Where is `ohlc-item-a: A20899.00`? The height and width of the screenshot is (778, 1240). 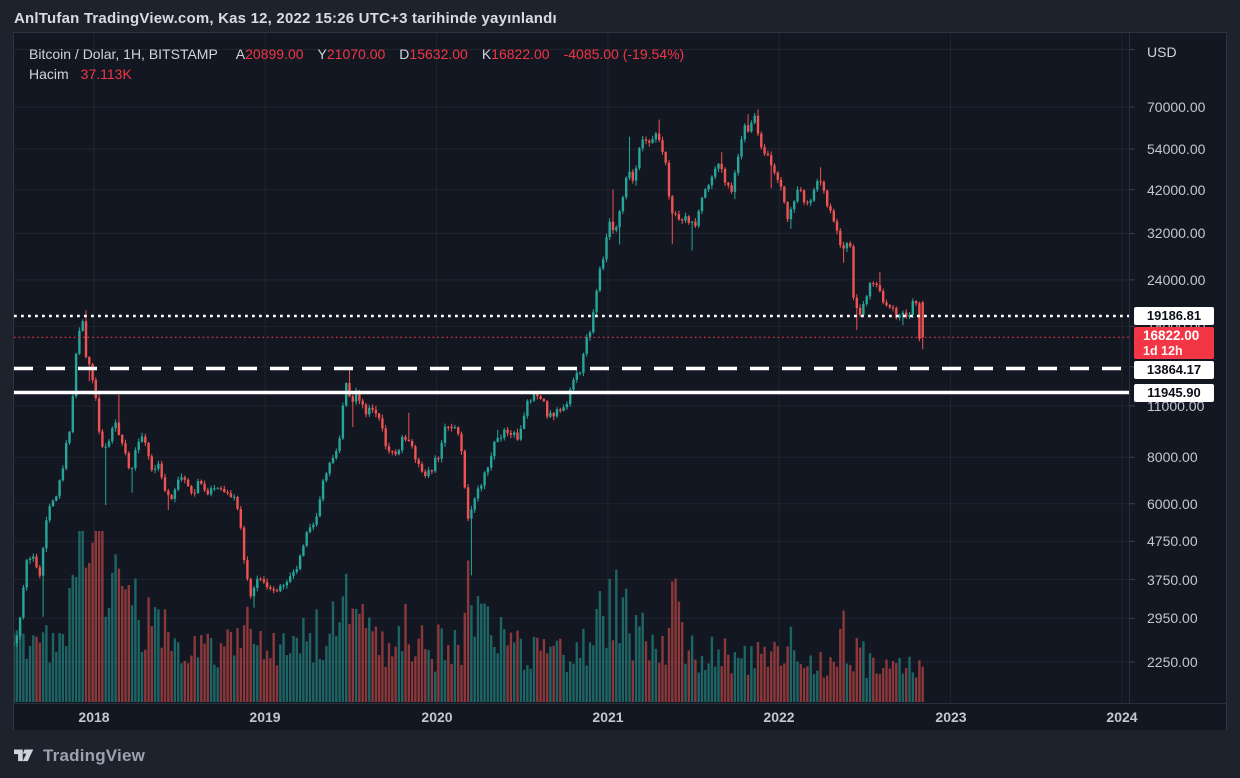
ohlc-item-a: A20899.00 is located at coordinates (270, 54).